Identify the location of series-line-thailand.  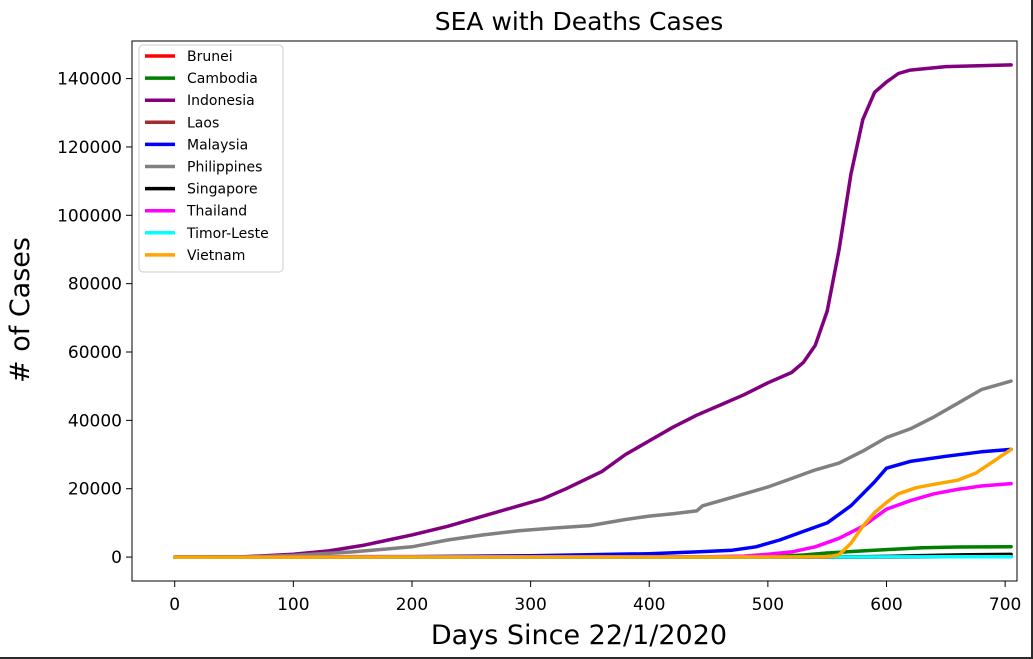
(592, 520).